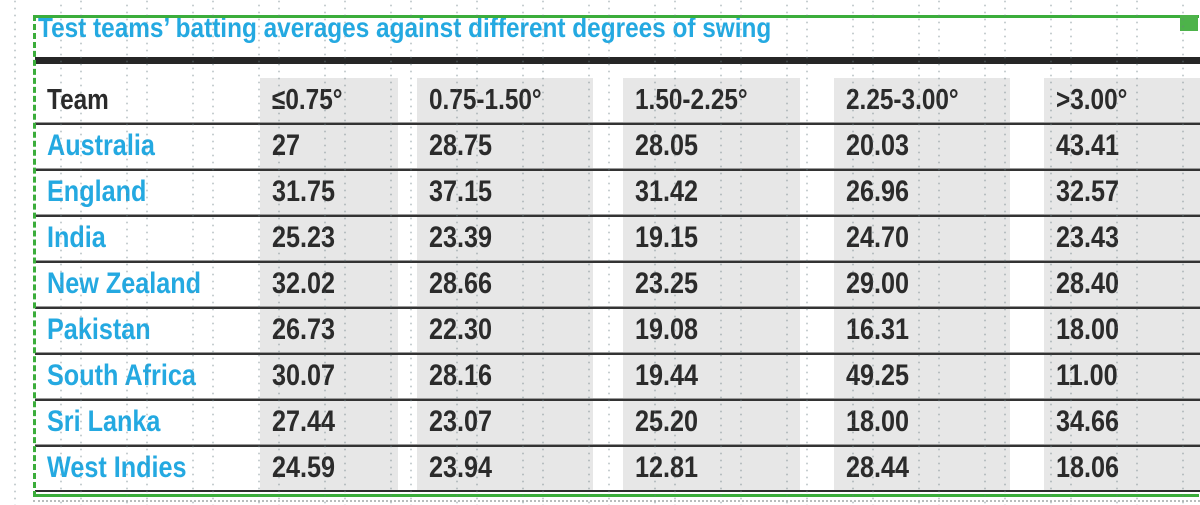 Image resolution: width=1200 pixels, height=505 pixels. I want to click on column-header-label: 1.50-2.25°, so click(691, 99).